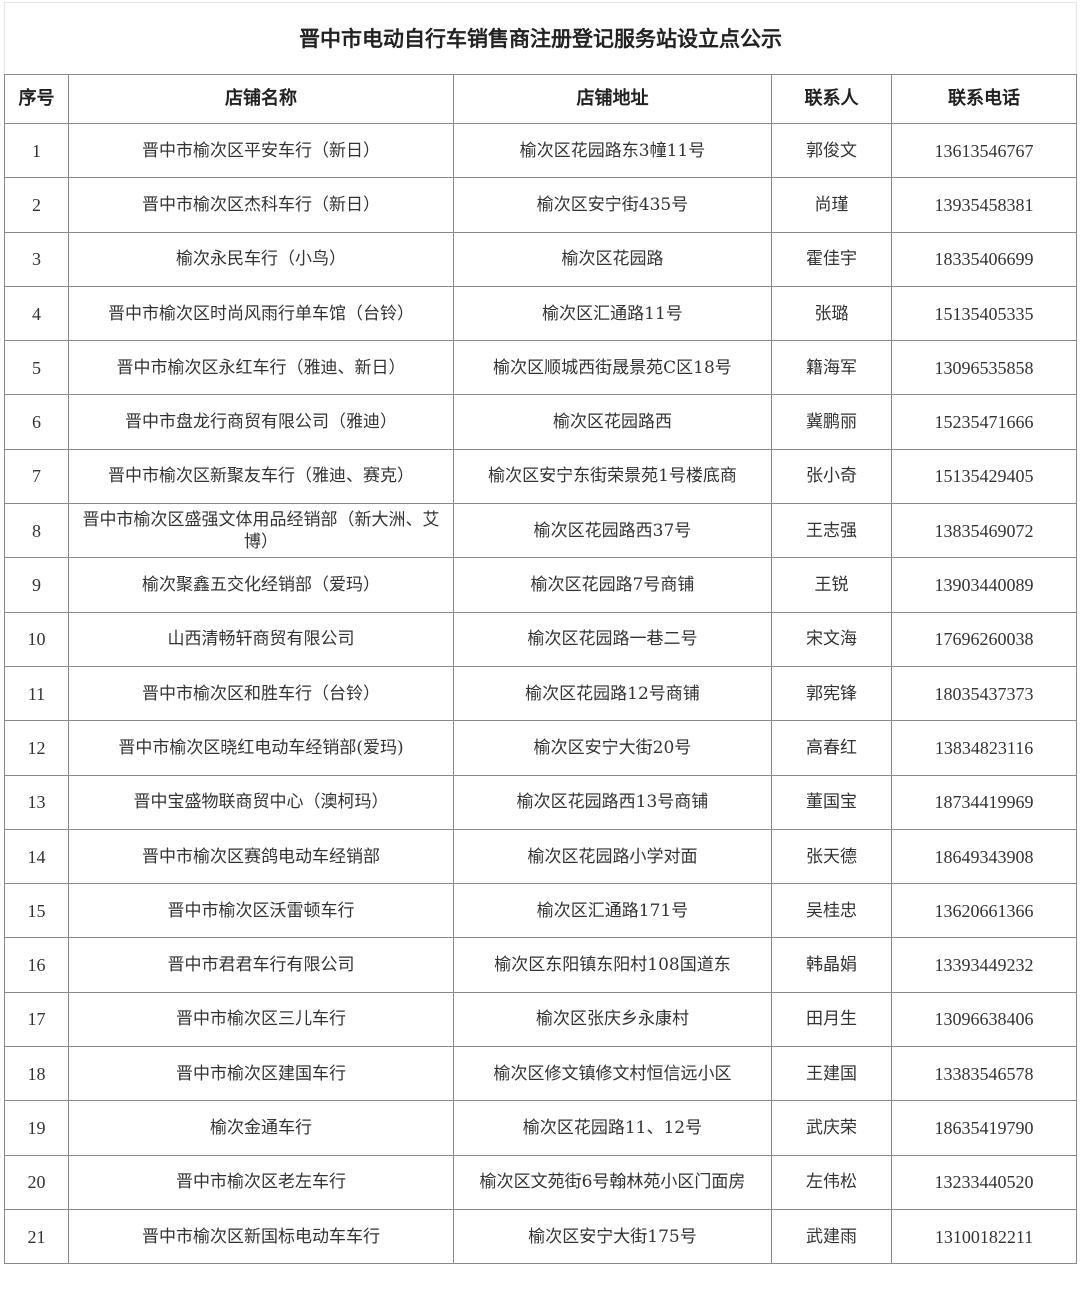  Describe the element at coordinates (36, 99) in the screenshot. I see `header-no: 序号` at that location.